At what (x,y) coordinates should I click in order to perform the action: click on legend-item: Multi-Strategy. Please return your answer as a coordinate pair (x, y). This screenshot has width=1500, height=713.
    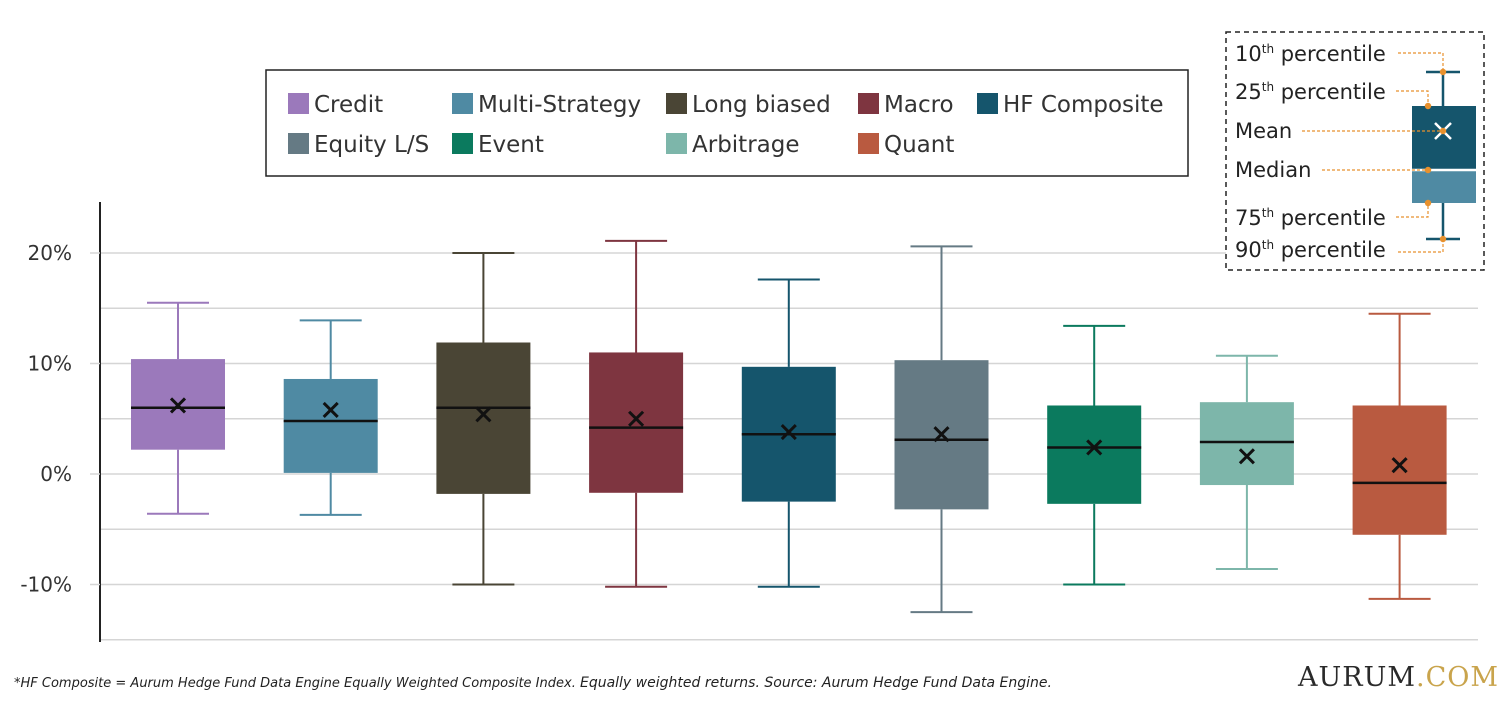
    Looking at the image, I should click on (546, 105).